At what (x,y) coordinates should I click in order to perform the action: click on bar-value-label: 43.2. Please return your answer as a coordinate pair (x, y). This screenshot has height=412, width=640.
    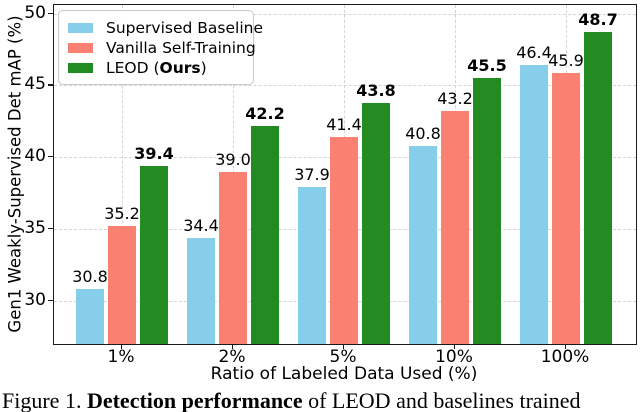
    Looking at the image, I should click on (455, 99).